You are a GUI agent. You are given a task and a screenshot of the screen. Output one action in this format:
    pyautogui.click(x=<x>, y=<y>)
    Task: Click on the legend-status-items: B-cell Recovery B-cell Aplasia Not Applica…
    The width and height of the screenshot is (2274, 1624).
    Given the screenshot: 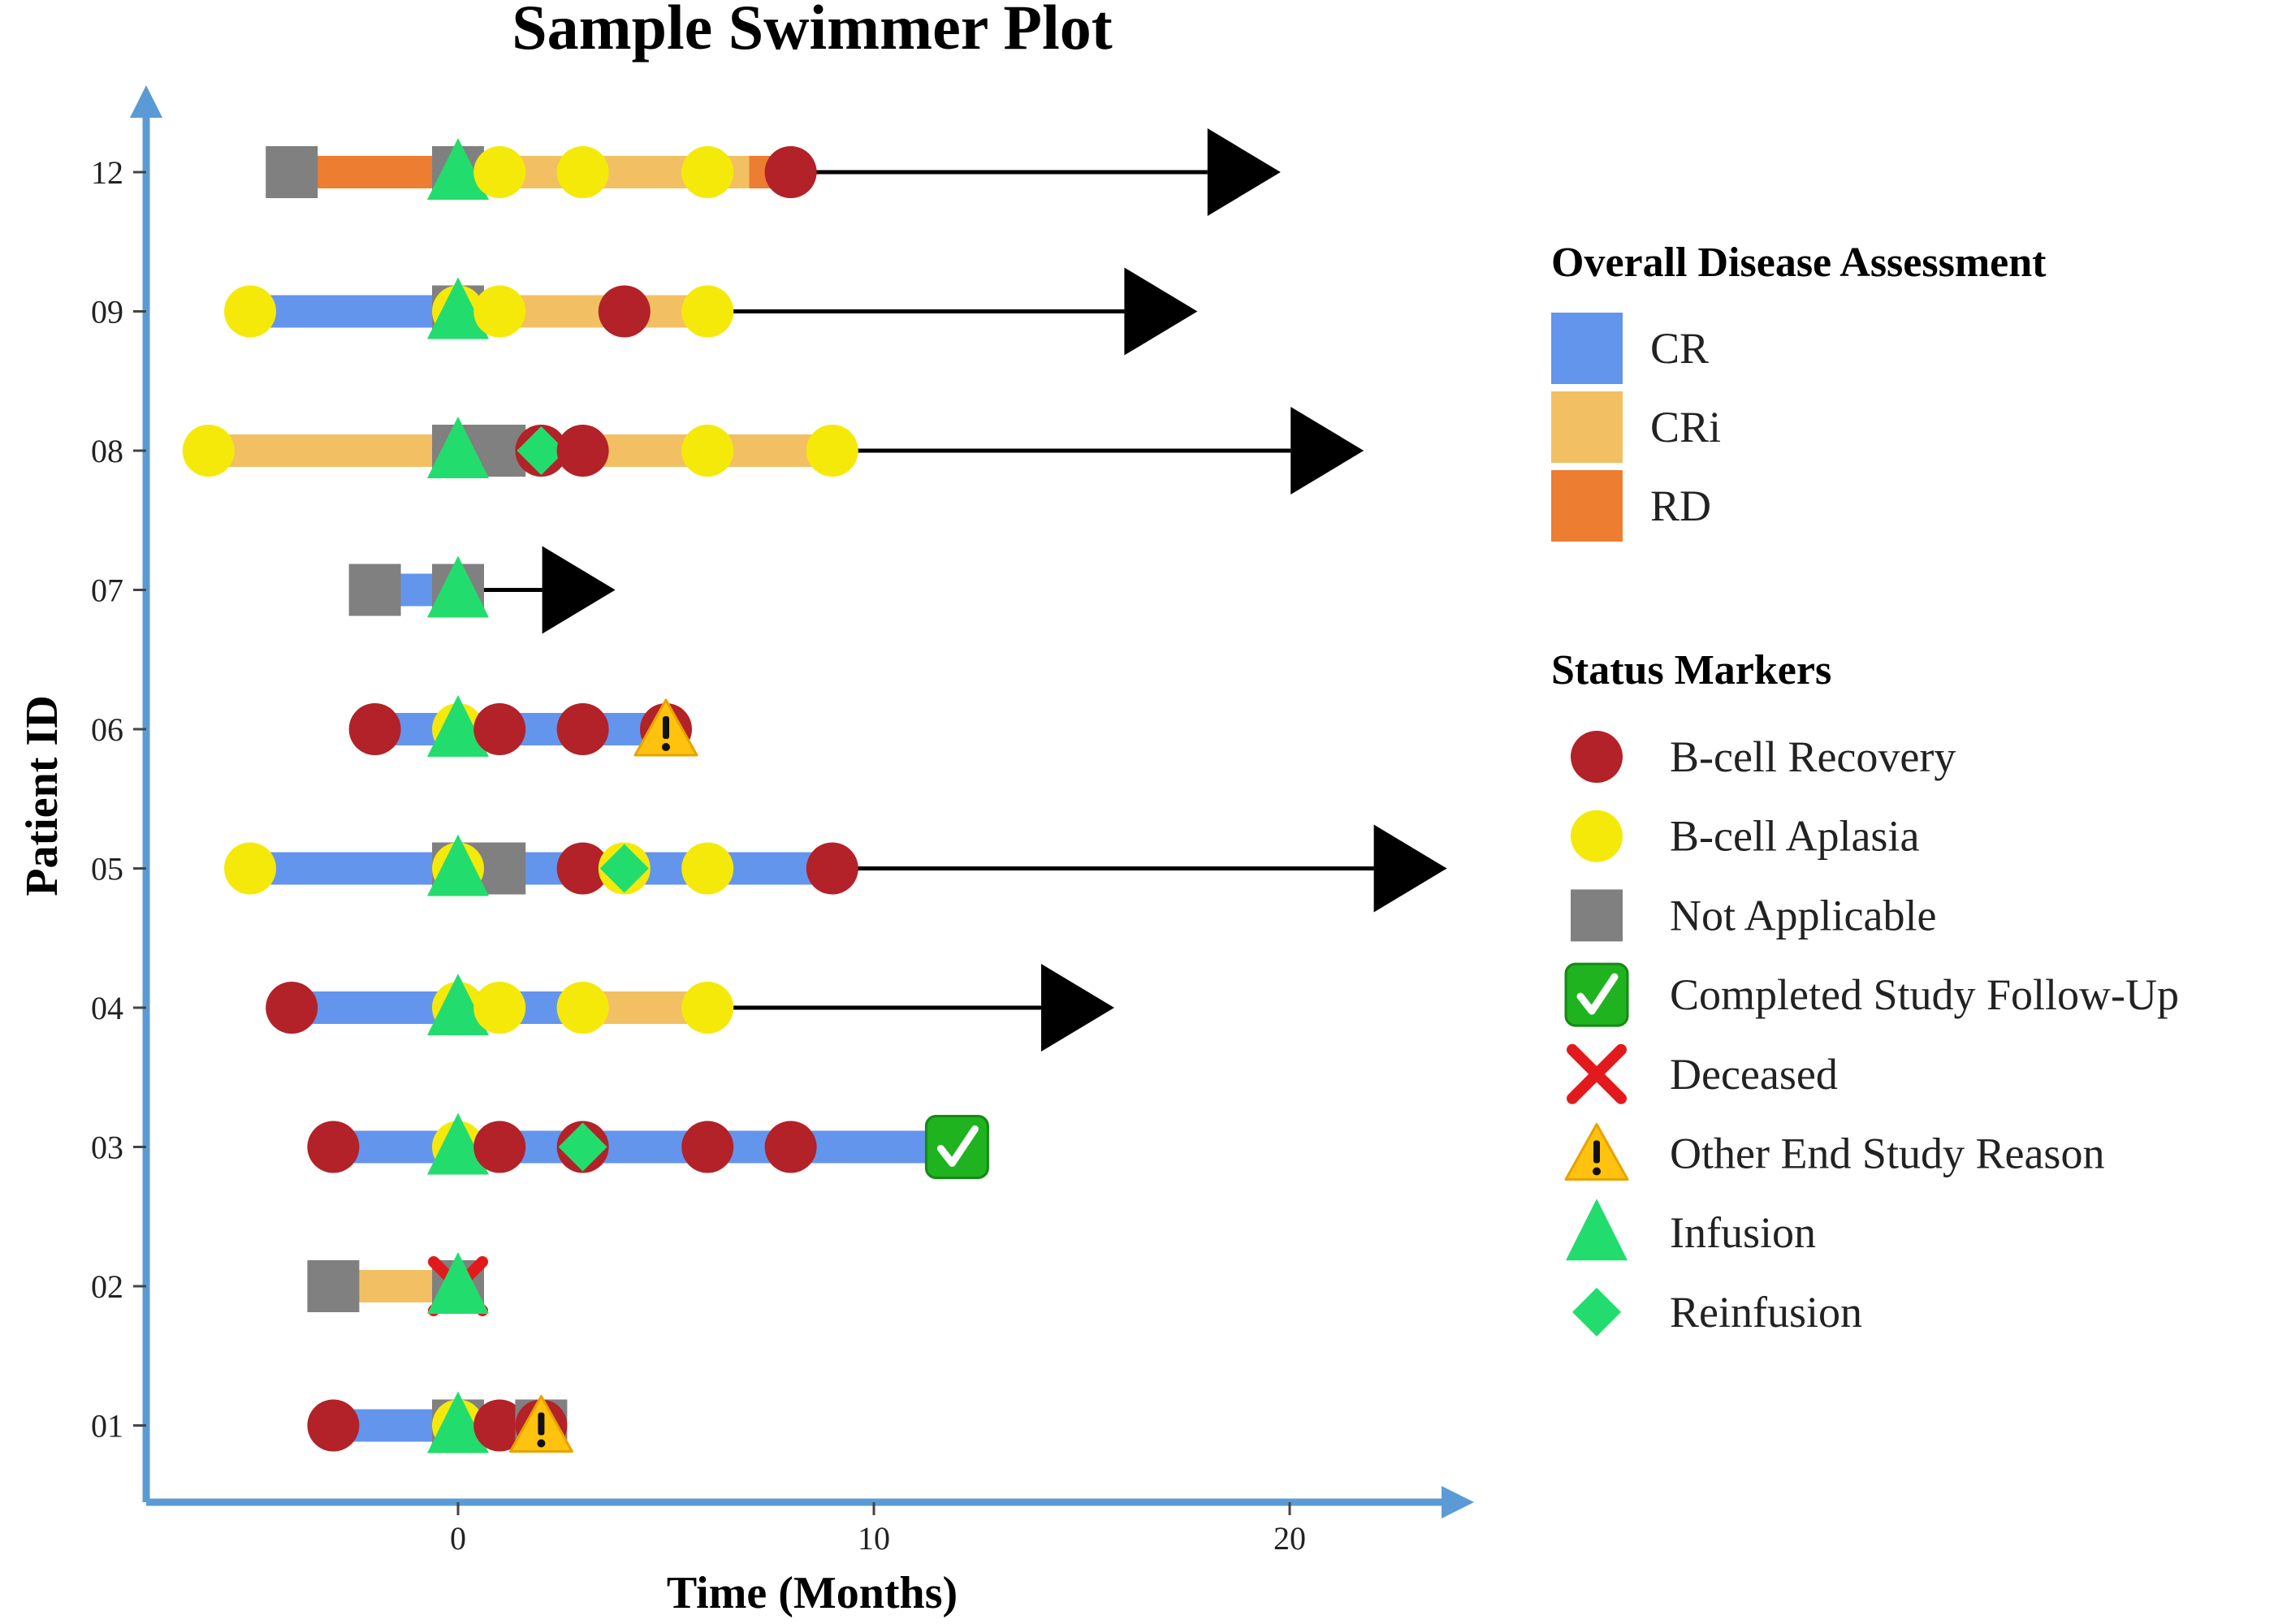 What is the action you would take?
    pyautogui.click(x=1871, y=1034)
    